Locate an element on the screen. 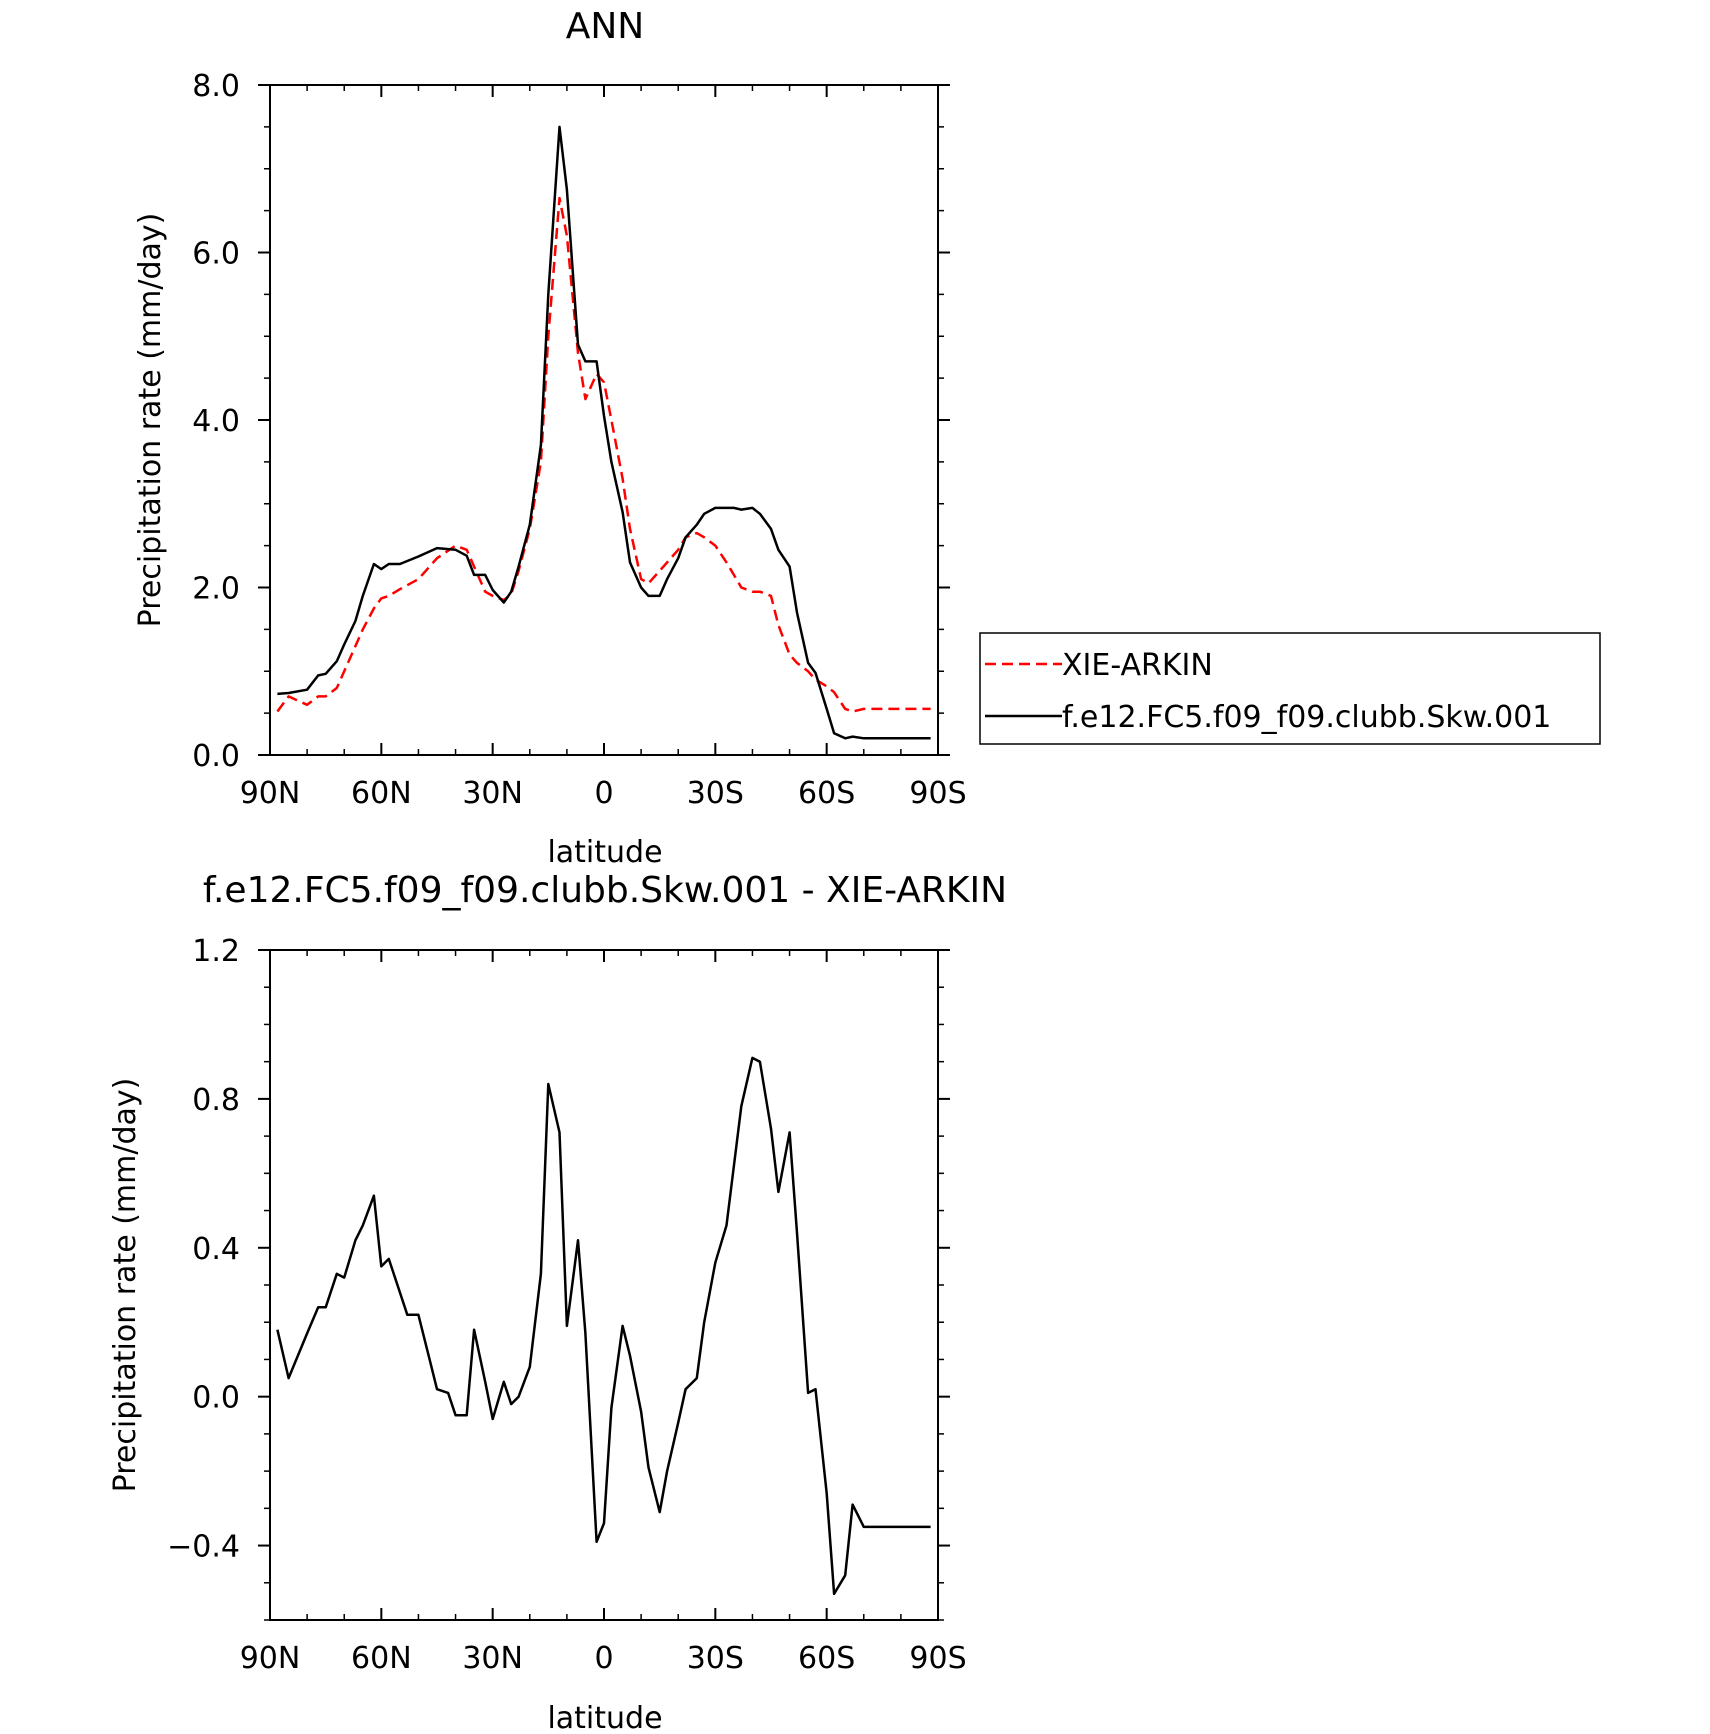  panel-bottom-x-tick-labels: 90N 60N 30N 0 30S 60S 90S is located at coordinates (603, 1658).